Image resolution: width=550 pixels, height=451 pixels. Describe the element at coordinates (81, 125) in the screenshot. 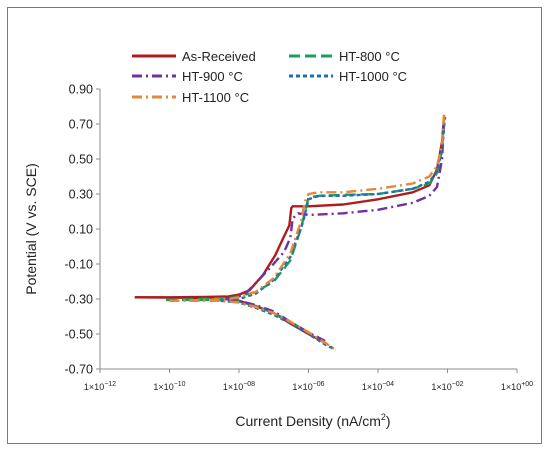

I see `y-tick-label: 0.70` at that location.